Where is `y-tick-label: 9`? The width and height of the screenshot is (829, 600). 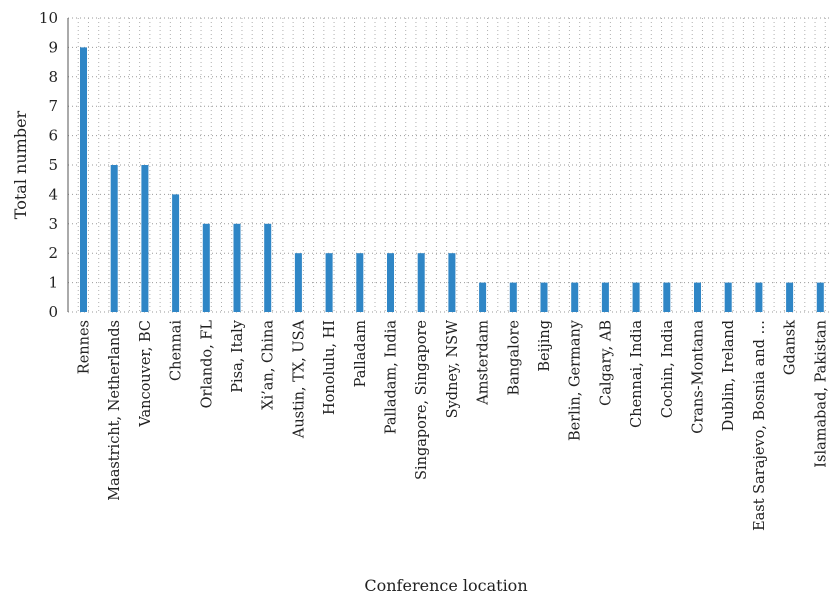
y-tick-label: 9 is located at coordinates (53, 47).